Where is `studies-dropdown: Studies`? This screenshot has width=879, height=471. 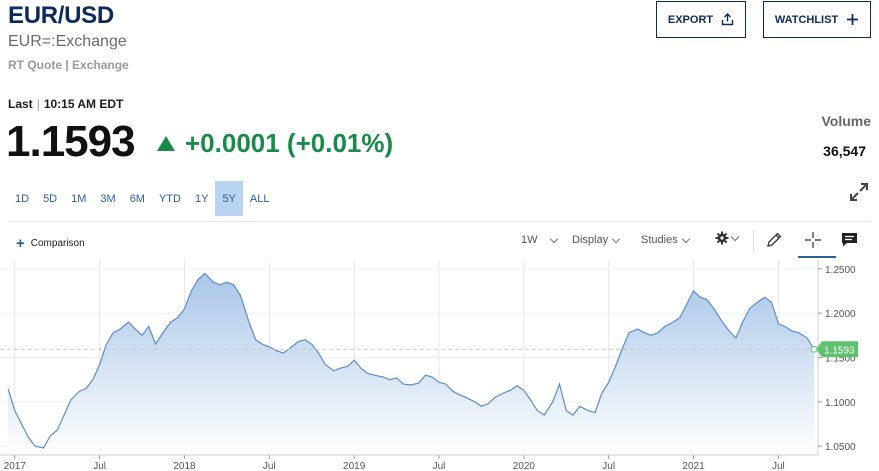
studies-dropdown: Studies is located at coordinates (665, 240).